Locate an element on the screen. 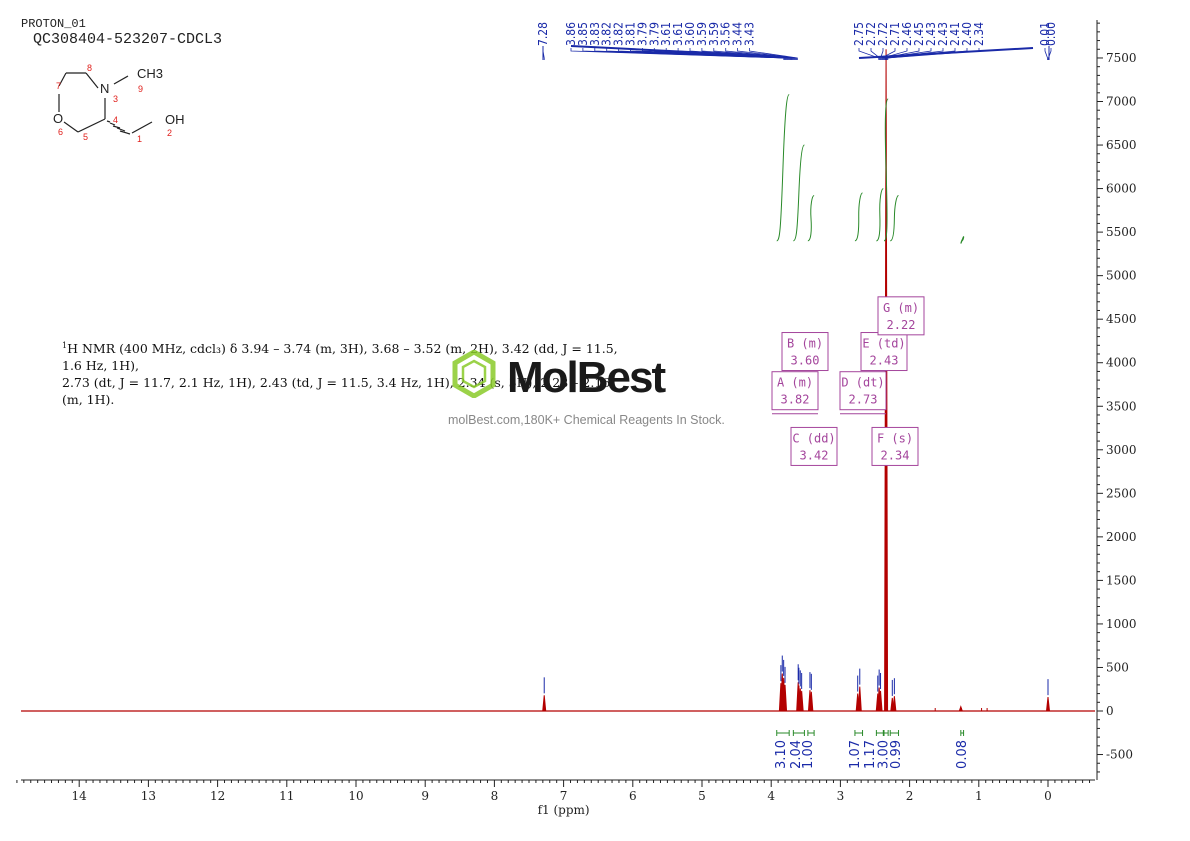  peak-shift-label: 3.60 is located at coordinates (690, 34).